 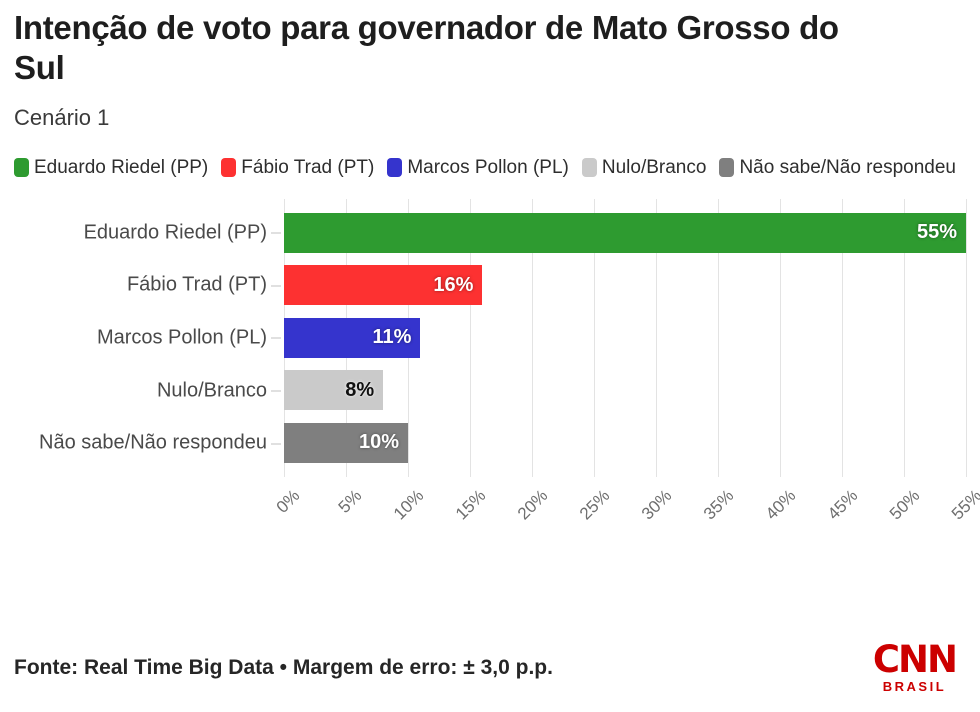 I want to click on cnn-brasil-logo: CNN BRASIL, so click(x=918, y=665).